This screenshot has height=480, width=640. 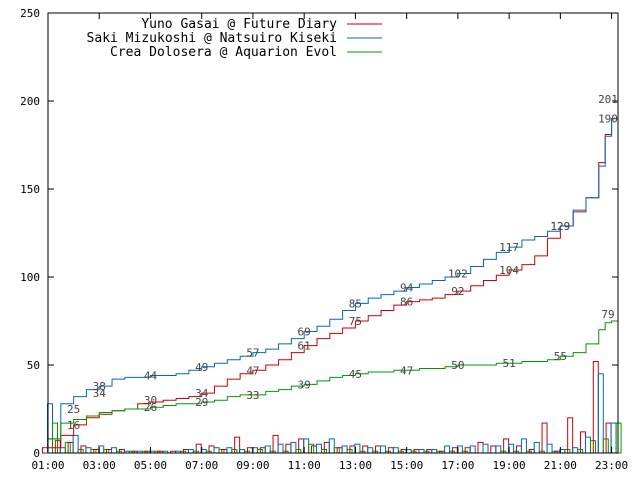 What do you see at coordinates (151, 376) in the screenshot?
I see `data-label-1-1: 44` at bounding box center [151, 376].